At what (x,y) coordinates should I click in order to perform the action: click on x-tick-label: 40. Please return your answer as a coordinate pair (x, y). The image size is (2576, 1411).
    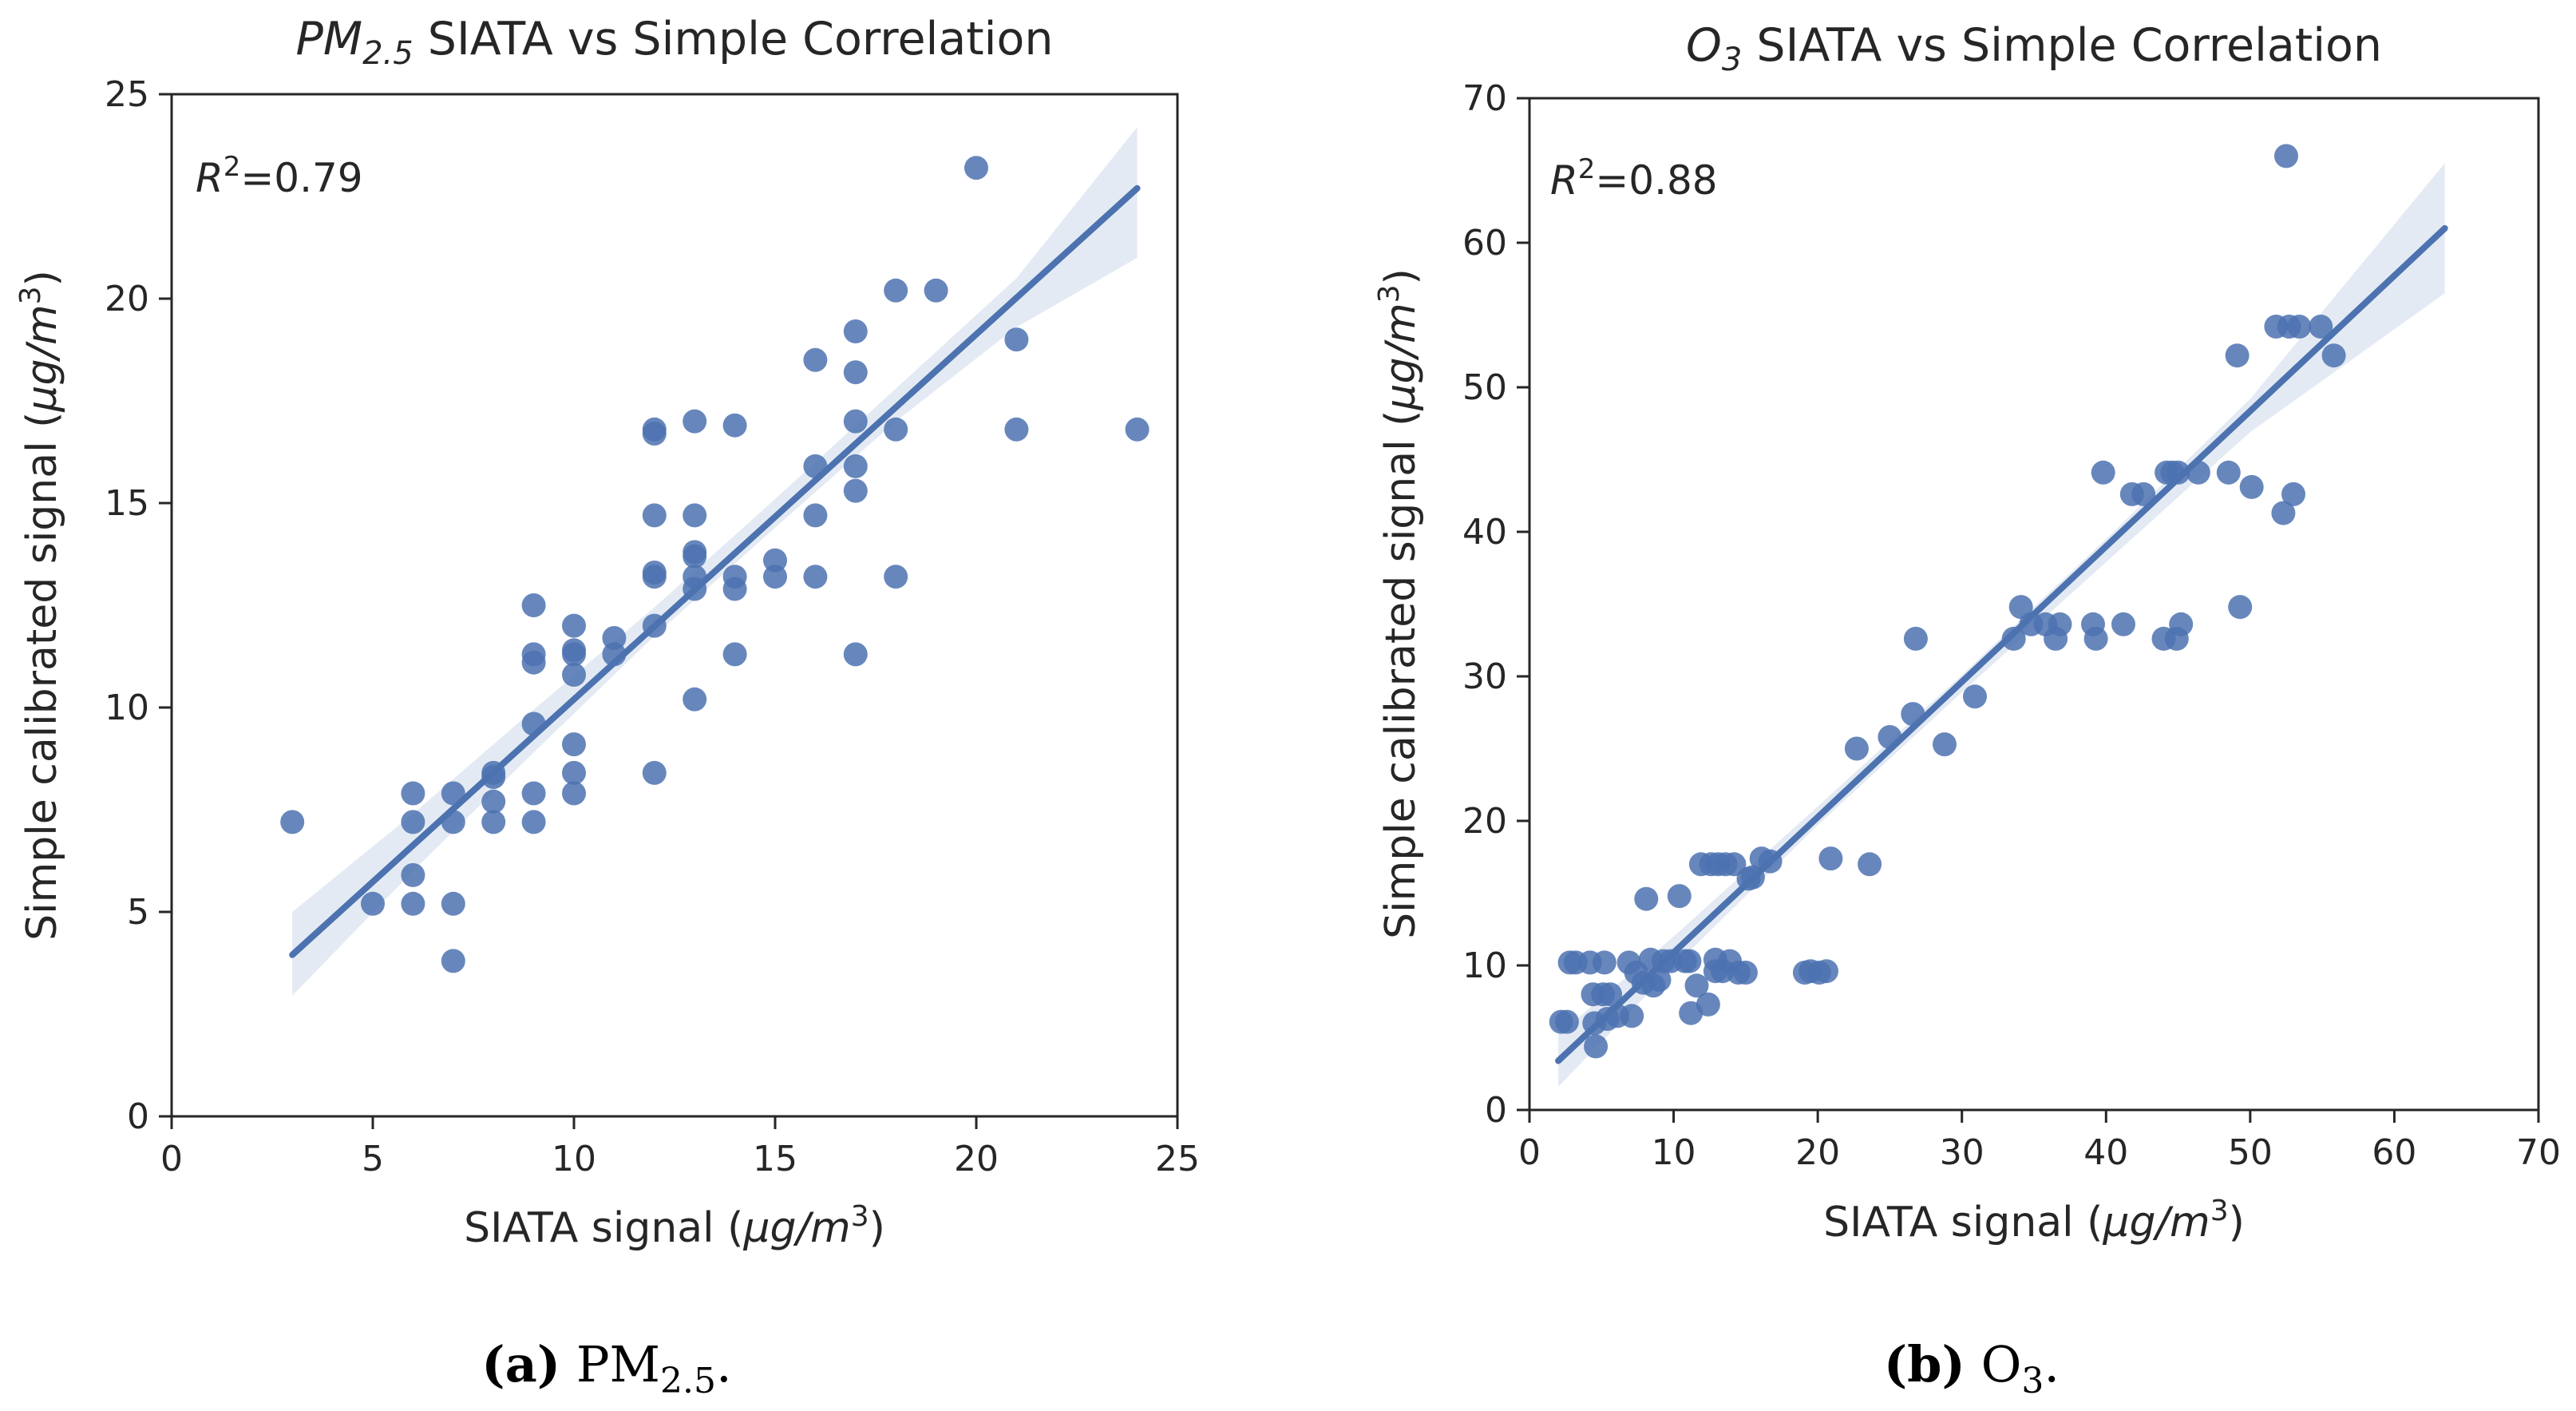
    Looking at the image, I should click on (2105, 1152).